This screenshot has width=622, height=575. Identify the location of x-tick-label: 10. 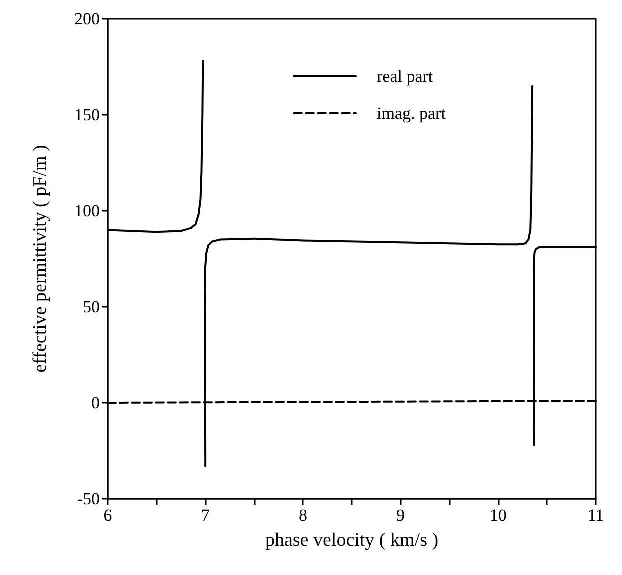
(498, 515).